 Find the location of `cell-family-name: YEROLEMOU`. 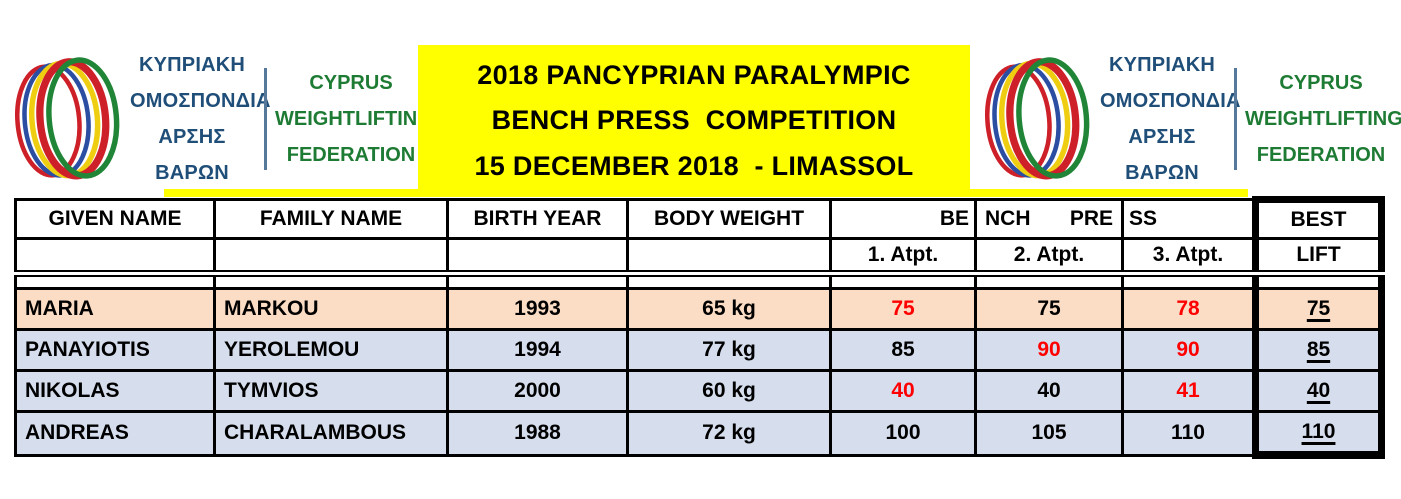

cell-family-name: YEROLEMOU is located at coordinates (331, 350).